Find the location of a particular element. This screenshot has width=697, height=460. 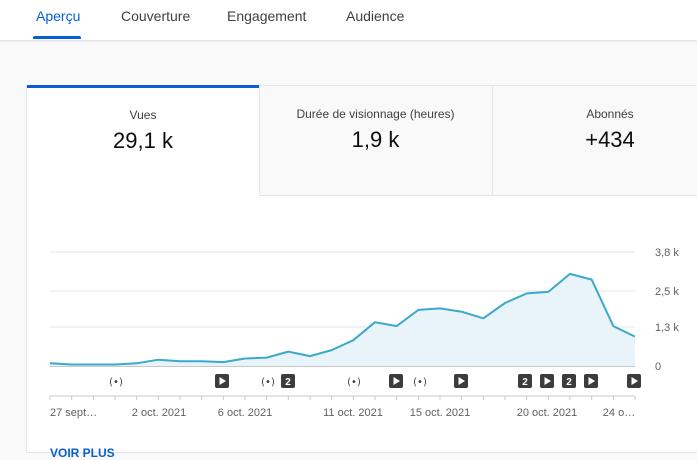

metric-watch-time: Durée de visionnage (heures) 1,9 k is located at coordinates (375, 141).